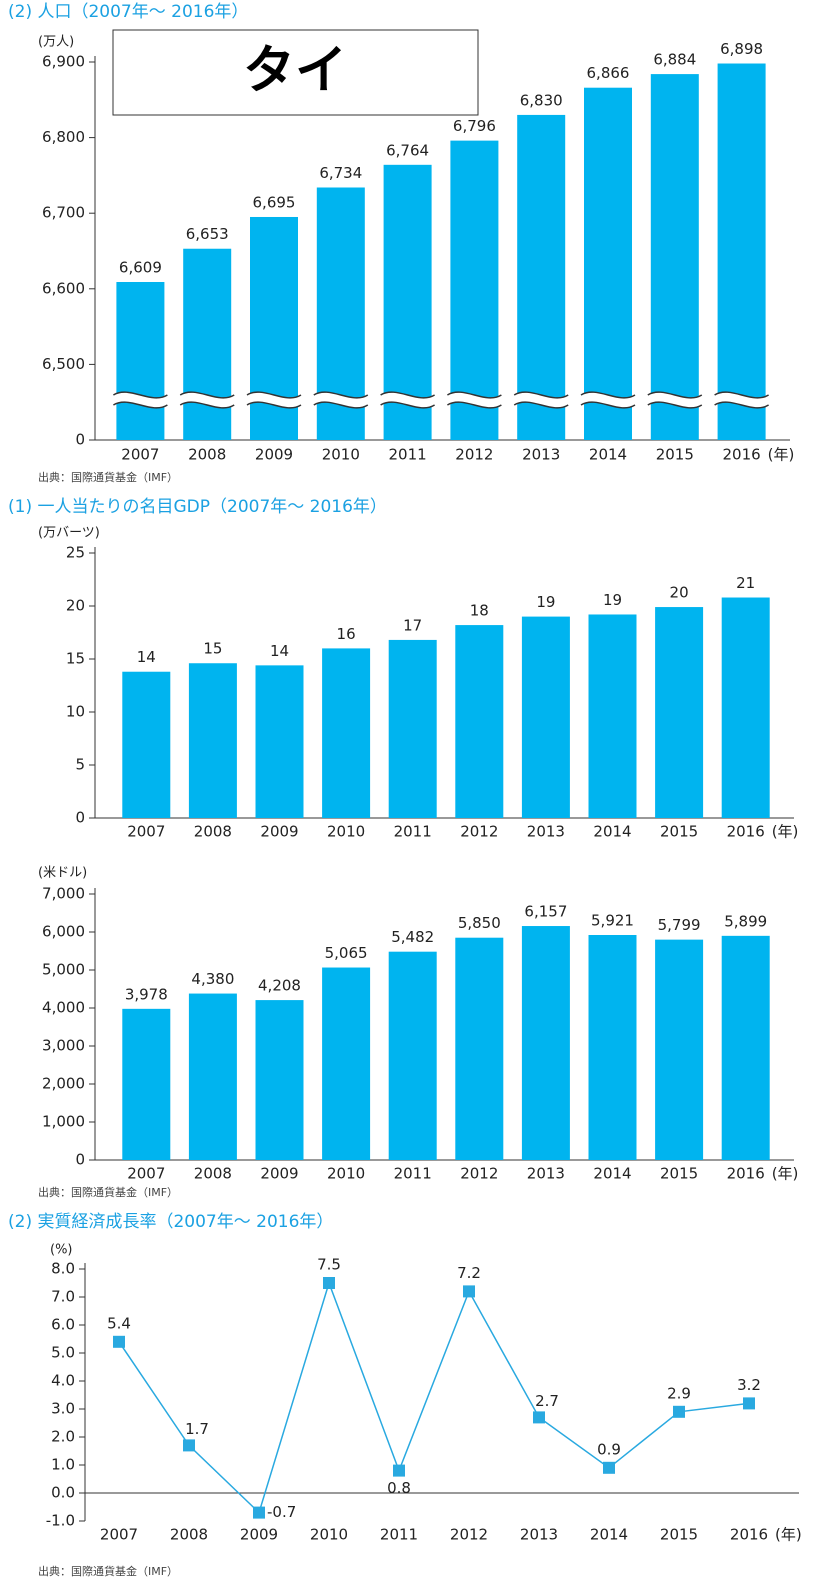  I want to click on y-tick-label: 6,500, so click(63, 364).